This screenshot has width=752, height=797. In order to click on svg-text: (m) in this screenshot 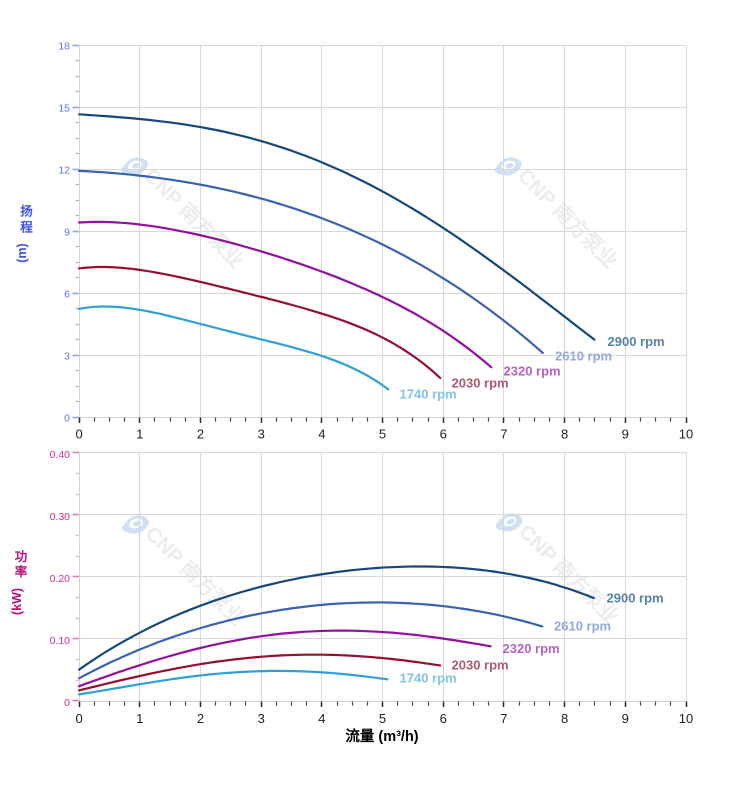, I will do `click(22, 252)`.